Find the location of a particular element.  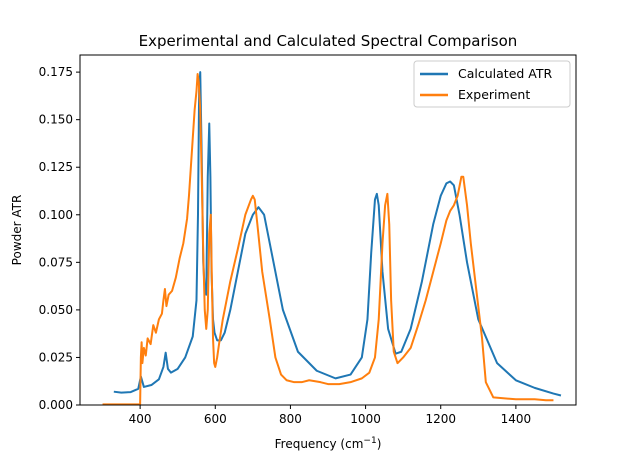

x-tick-label: 1400 is located at coordinates (516, 419).